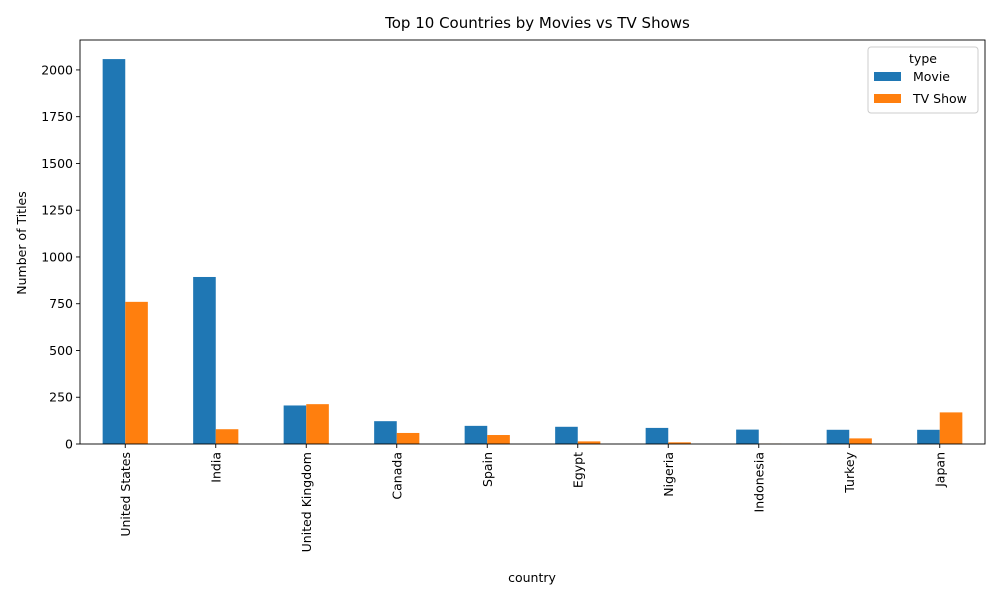 The width and height of the screenshot is (1000, 600). What do you see at coordinates (215, 467) in the screenshot?
I see `x-tick-label: India` at bounding box center [215, 467].